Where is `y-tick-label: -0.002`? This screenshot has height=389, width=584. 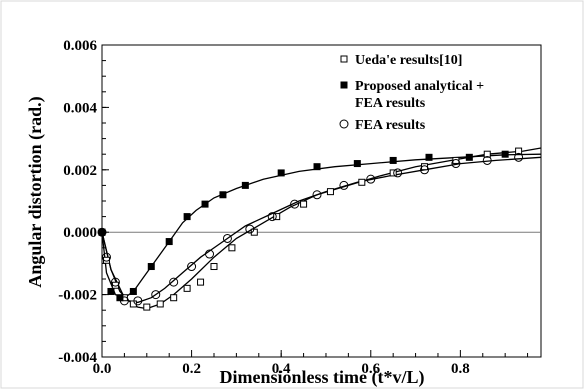
y-tick-label: -0.002 is located at coordinates (77, 296).